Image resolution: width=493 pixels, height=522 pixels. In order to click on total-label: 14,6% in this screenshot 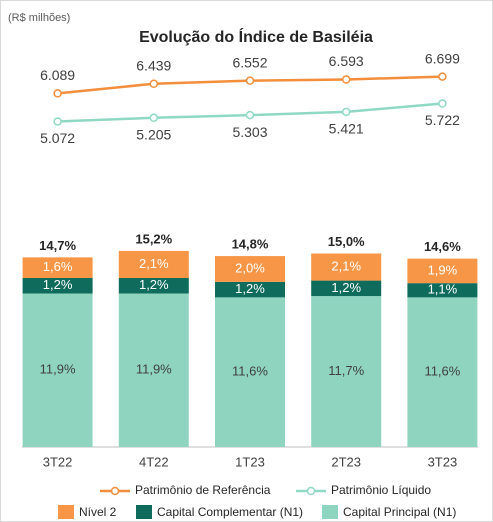, I will do `click(442, 246)`.